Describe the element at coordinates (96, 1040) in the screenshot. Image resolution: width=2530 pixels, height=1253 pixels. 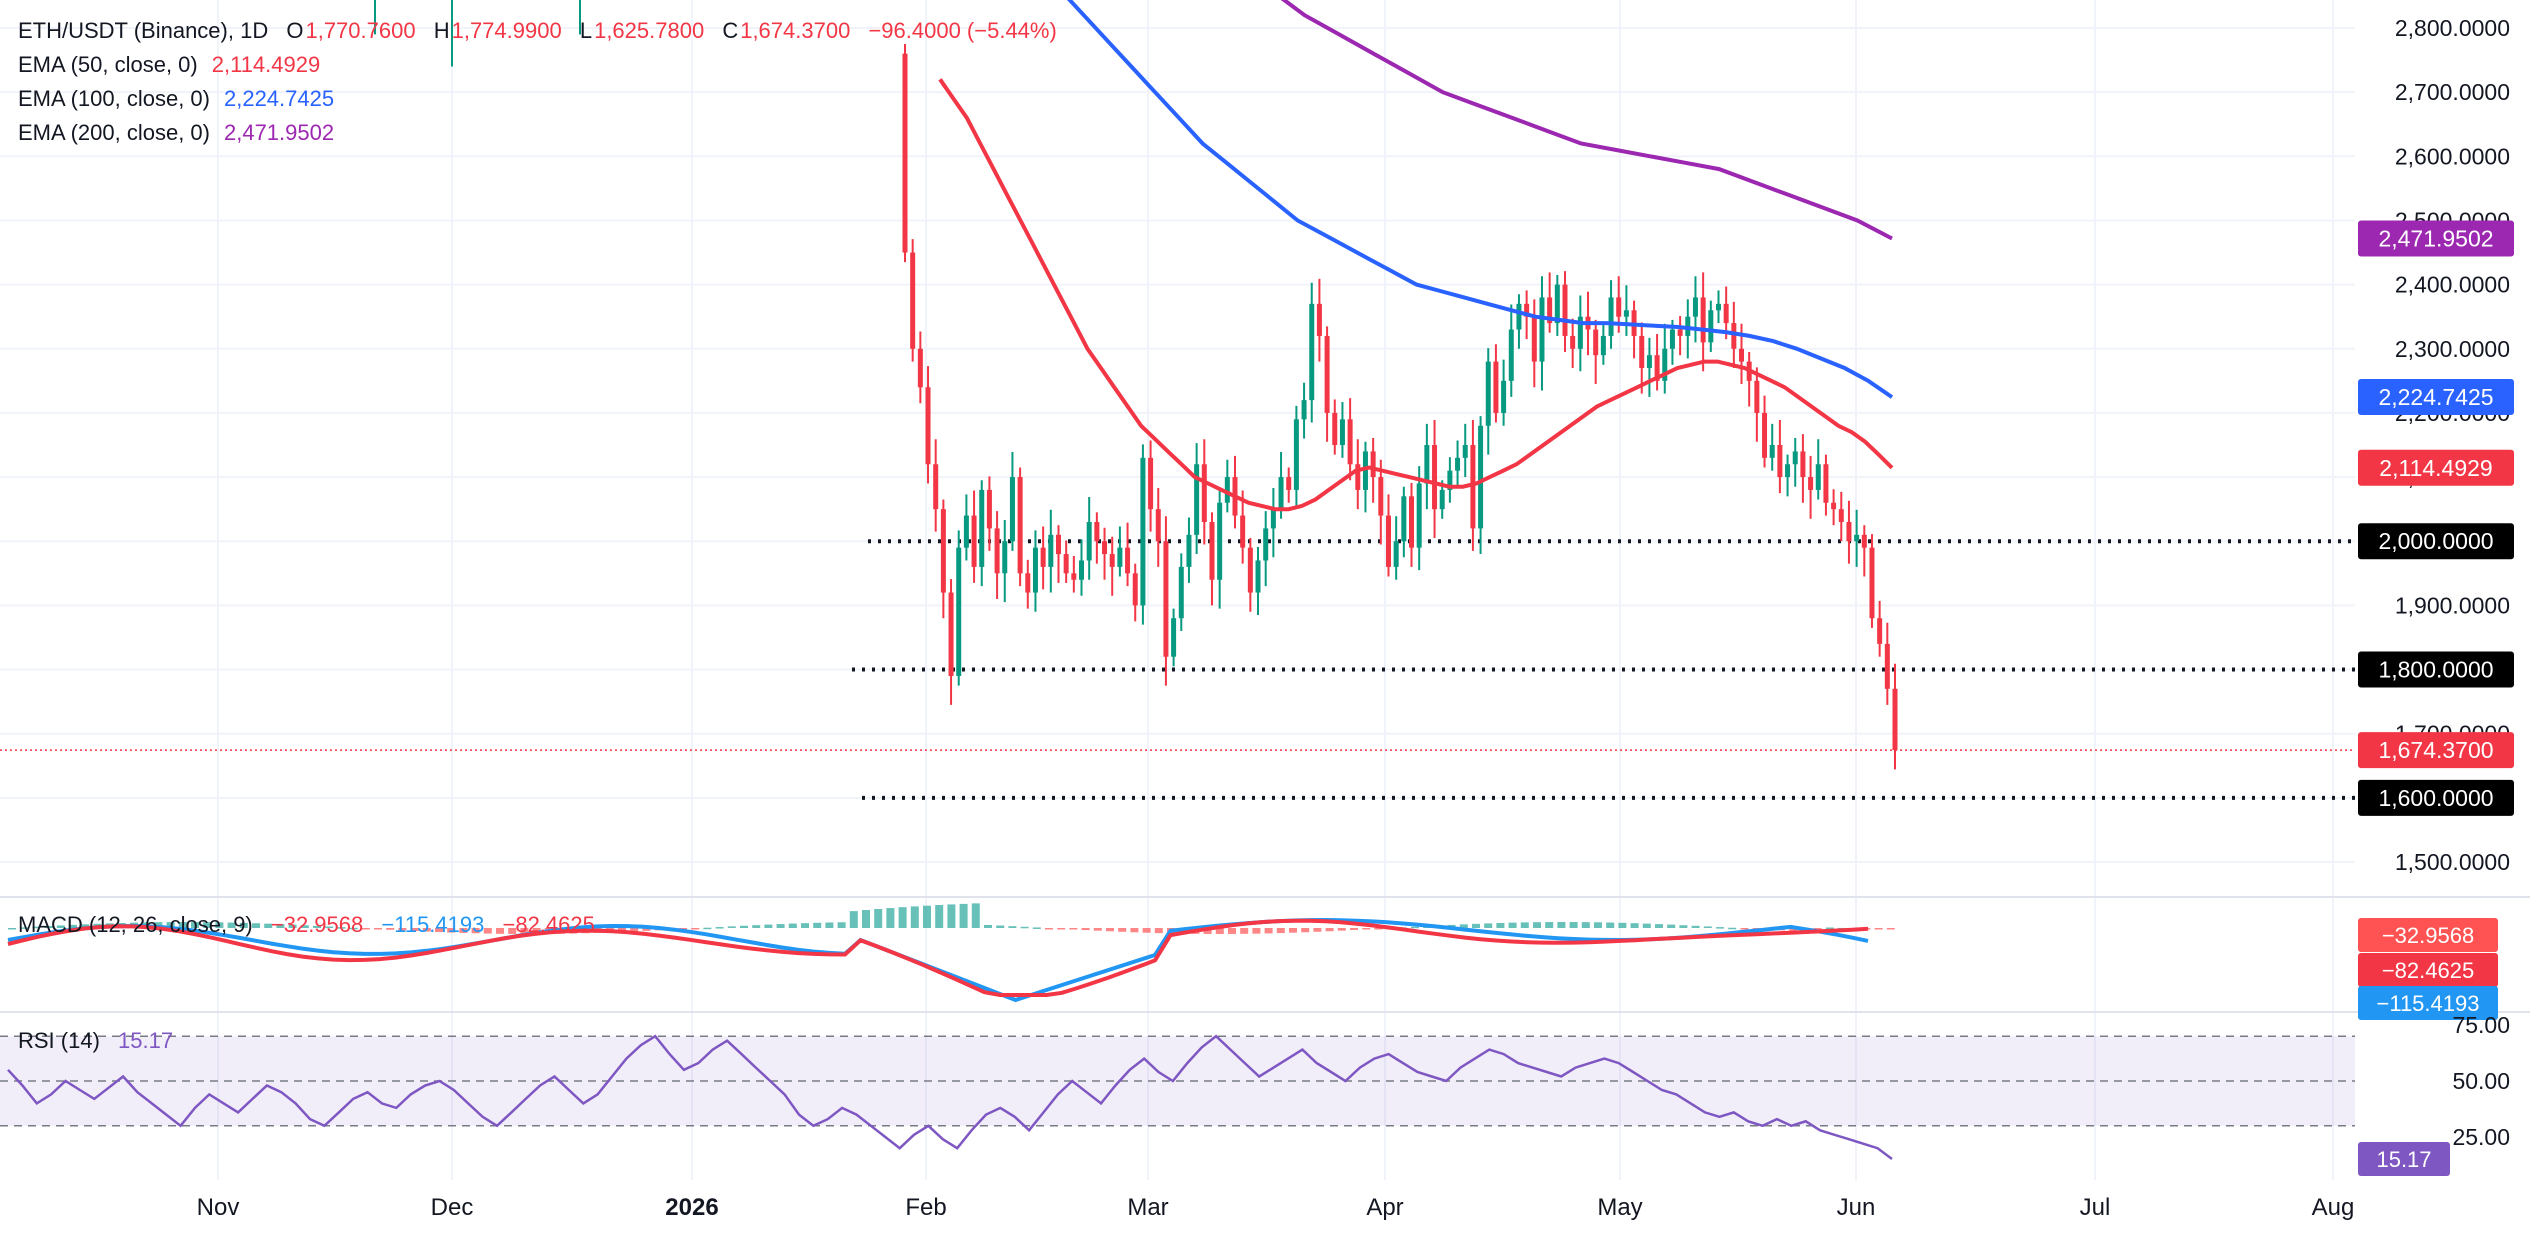
I see `rsi-legend: RSI (14) 15.17` at that location.